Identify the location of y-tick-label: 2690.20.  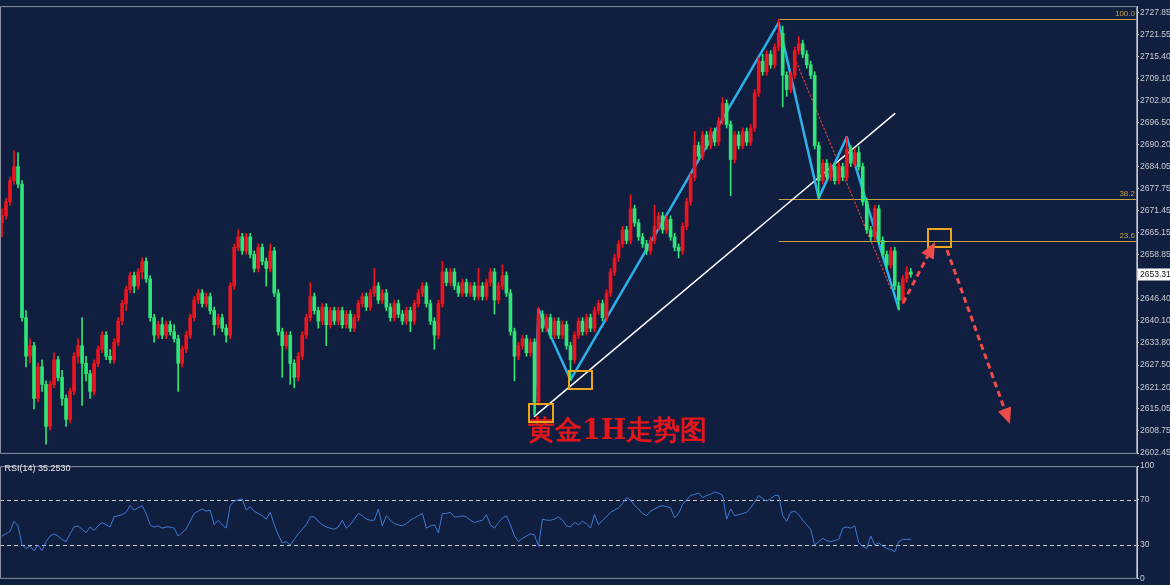
(1155, 144).